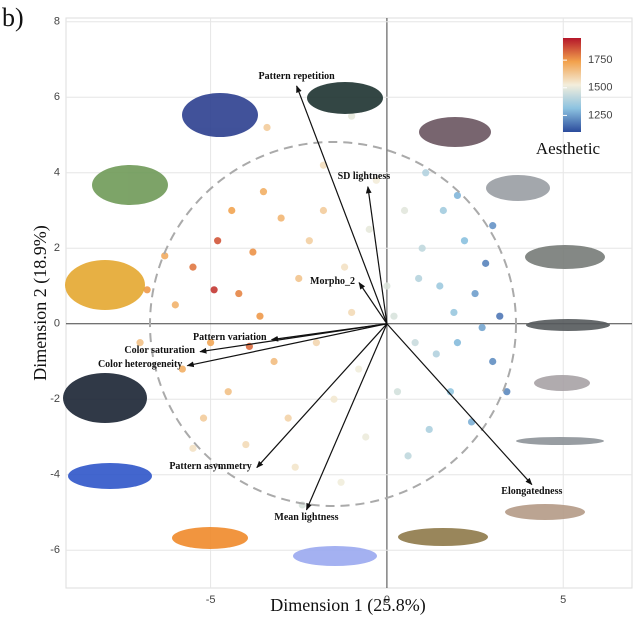 This screenshot has width=643, height=628. I want to click on panel-label: b), so click(13, 17).